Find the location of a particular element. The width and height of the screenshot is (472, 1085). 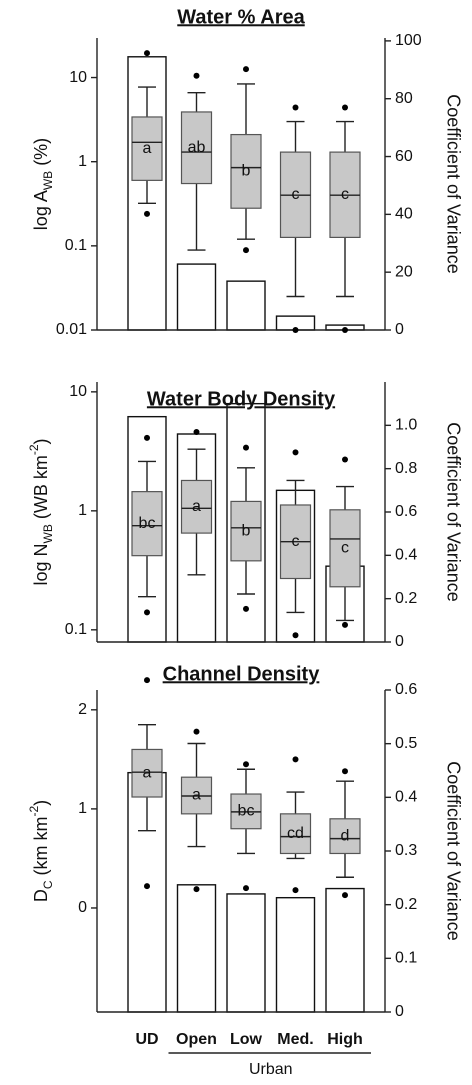

y-axis-label-part: log N is located at coordinates (41, 564).